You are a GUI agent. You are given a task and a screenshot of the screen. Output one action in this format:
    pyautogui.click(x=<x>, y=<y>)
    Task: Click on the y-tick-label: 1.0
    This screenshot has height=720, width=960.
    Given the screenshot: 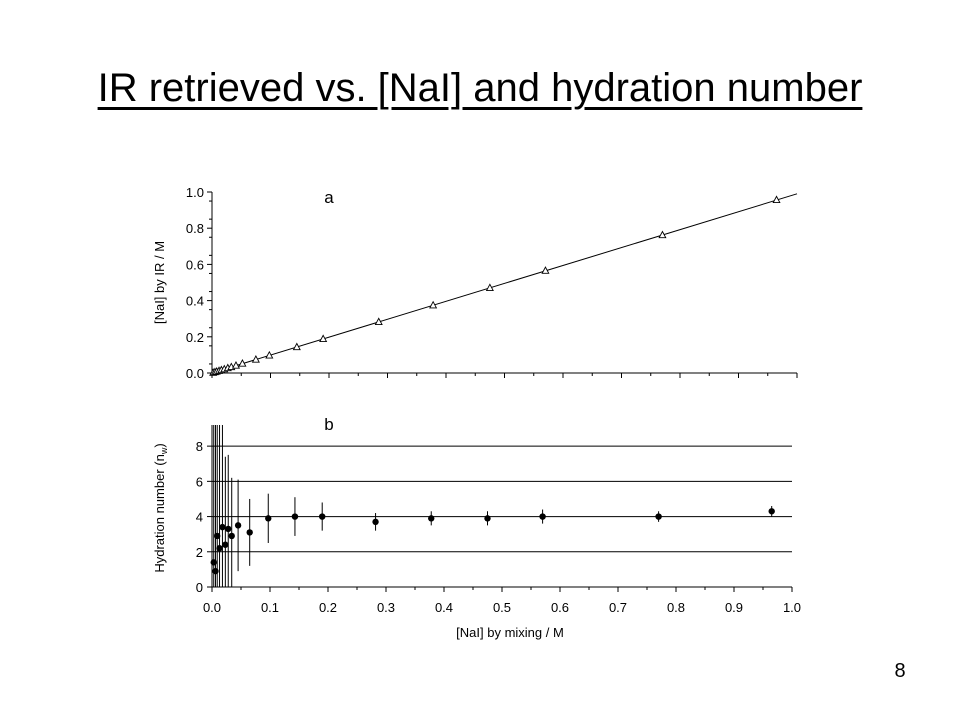 What is the action you would take?
    pyautogui.click(x=195, y=192)
    